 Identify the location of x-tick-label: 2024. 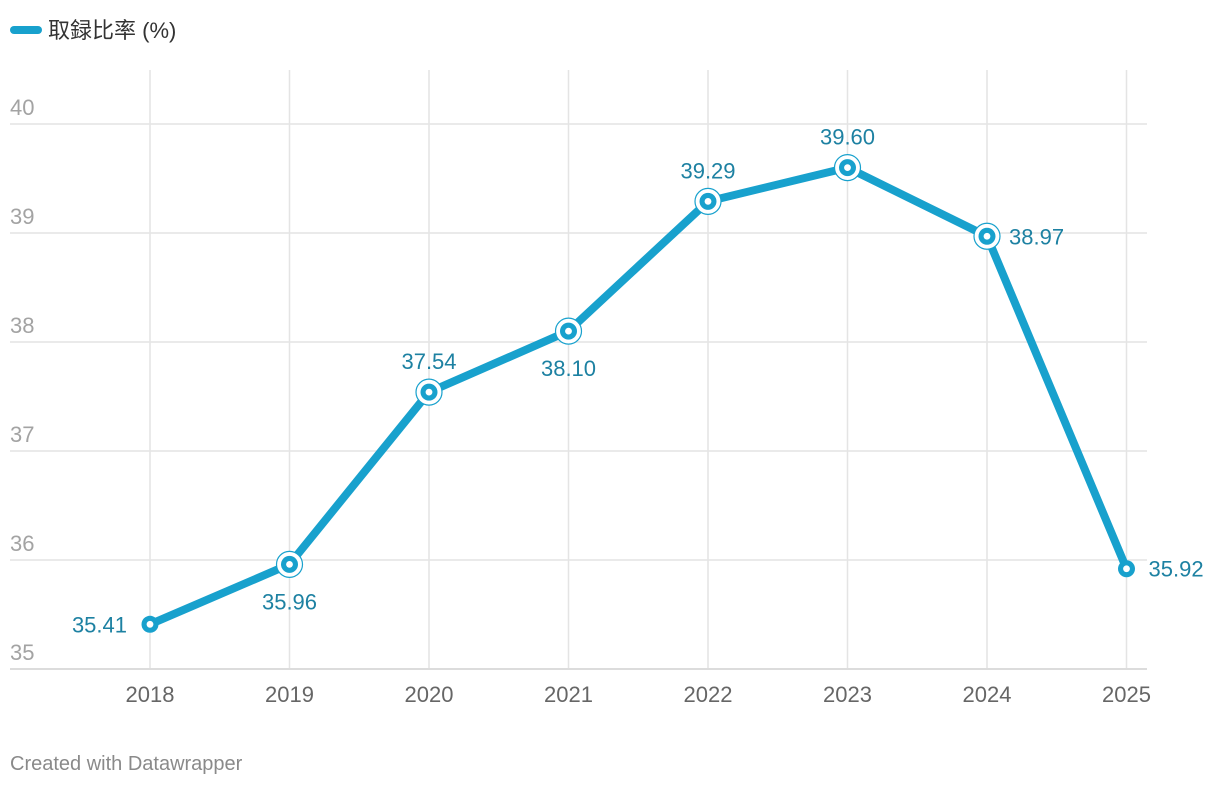
(987, 694).